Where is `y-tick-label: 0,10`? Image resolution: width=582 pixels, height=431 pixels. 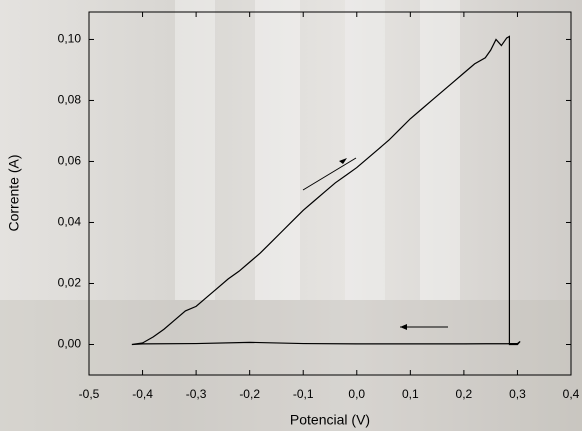 y-tick-label: 0,10 is located at coordinates (70, 39).